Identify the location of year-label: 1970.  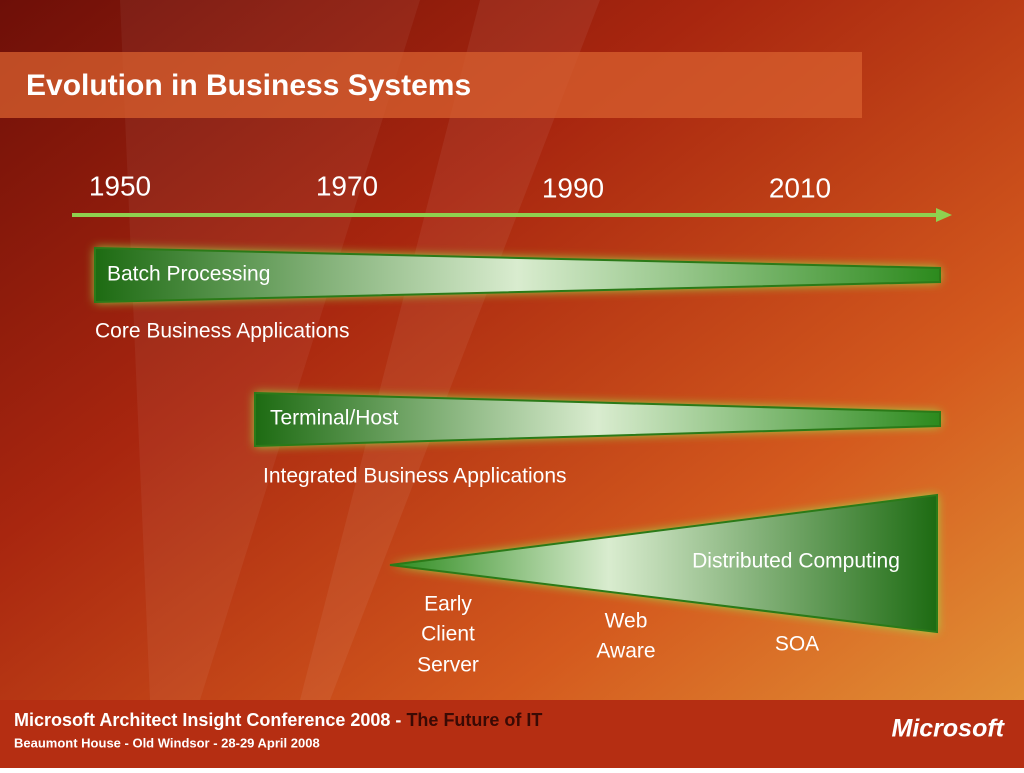
(347, 185).